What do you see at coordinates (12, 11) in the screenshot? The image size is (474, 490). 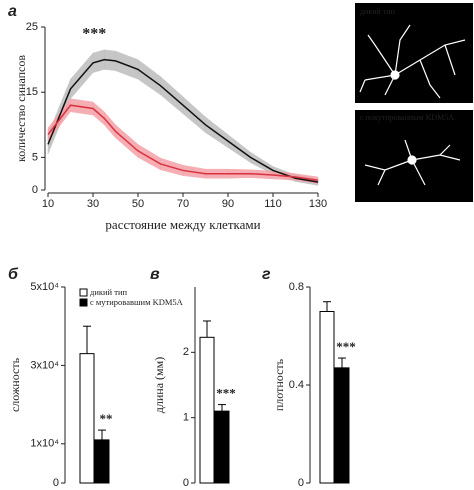 I see `panel-label: а` at bounding box center [12, 11].